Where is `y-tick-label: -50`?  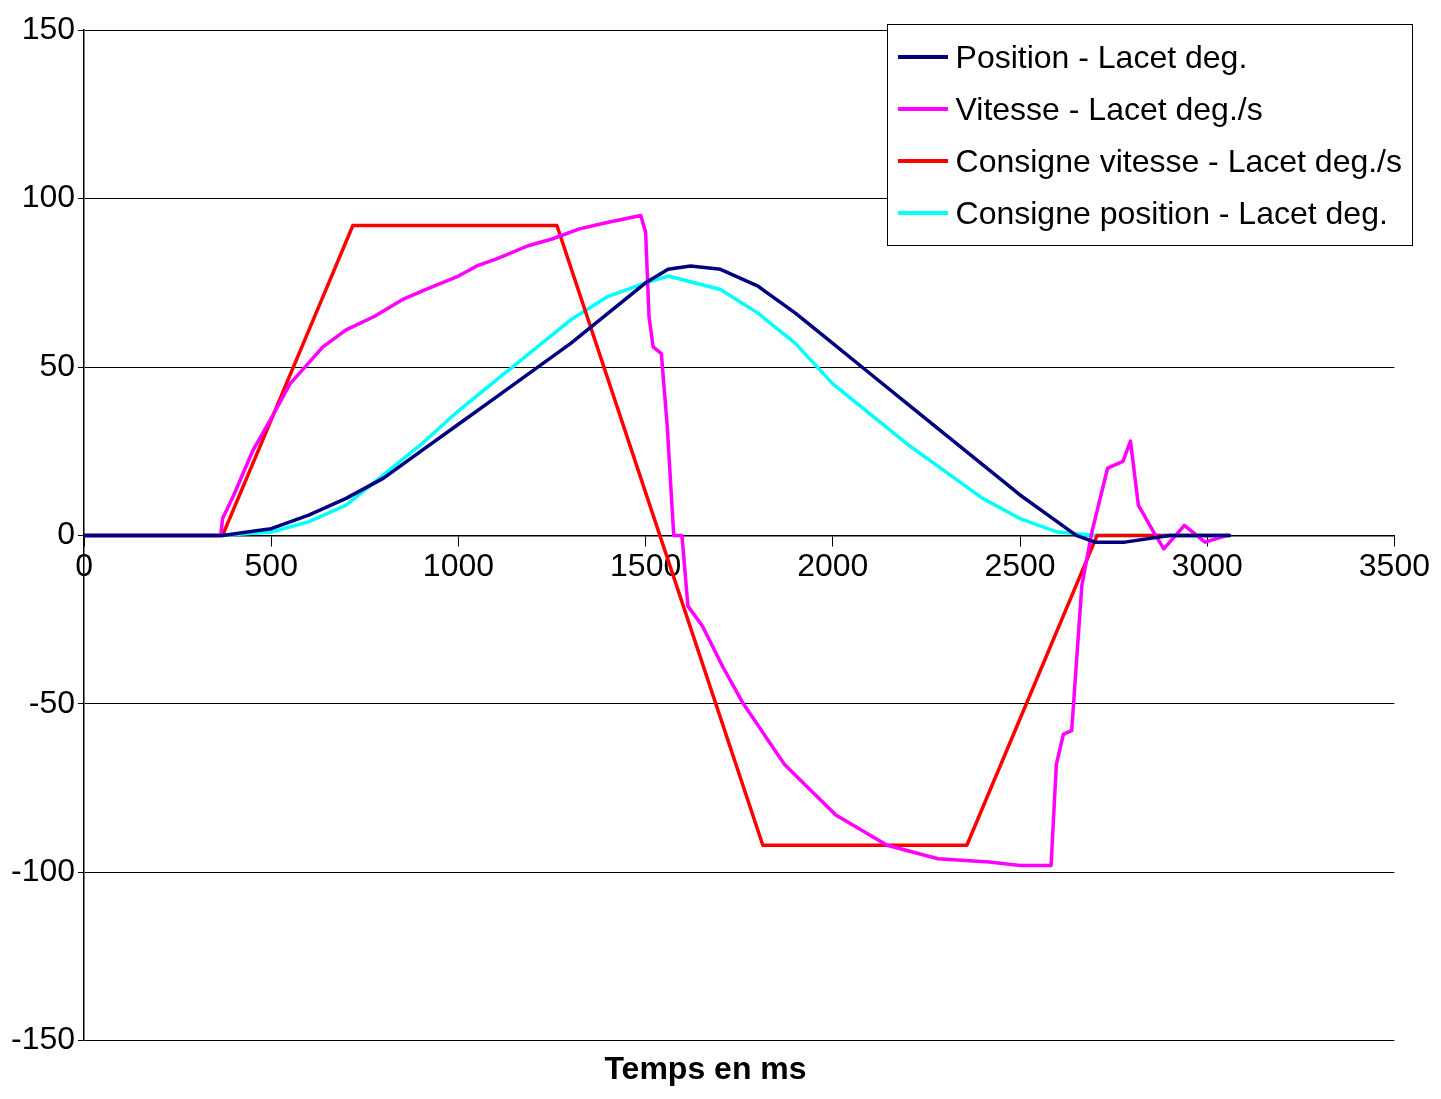 y-tick-label: -50 is located at coordinates (52, 701).